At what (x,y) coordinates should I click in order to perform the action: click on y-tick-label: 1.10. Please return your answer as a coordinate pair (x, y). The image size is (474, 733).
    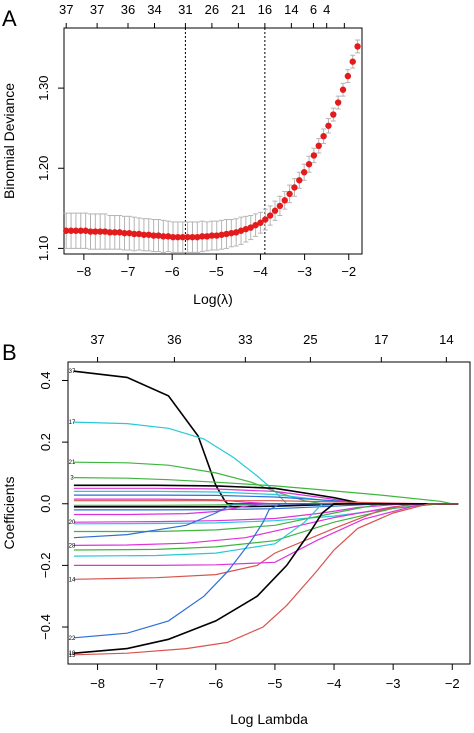
    Looking at the image, I should click on (43, 248).